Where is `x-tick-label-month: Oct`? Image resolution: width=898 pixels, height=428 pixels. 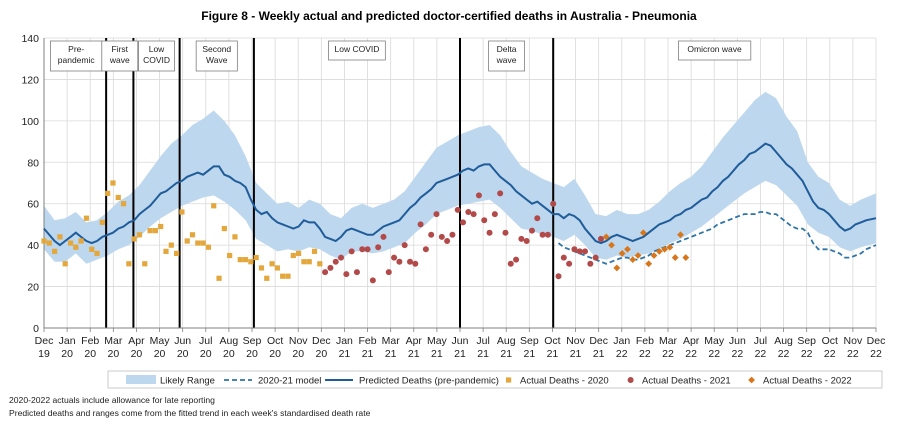
x-tick-label-month: Oct is located at coordinates (275, 341).